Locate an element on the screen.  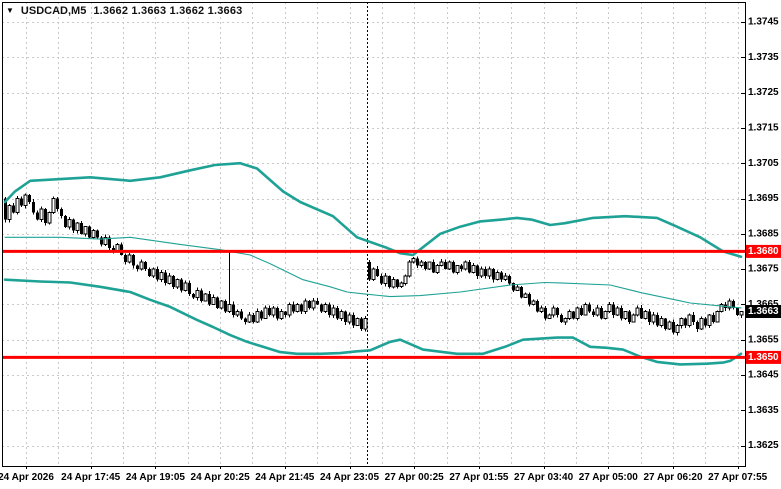
y-axis-label: 1.3735 is located at coordinates (763, 57).